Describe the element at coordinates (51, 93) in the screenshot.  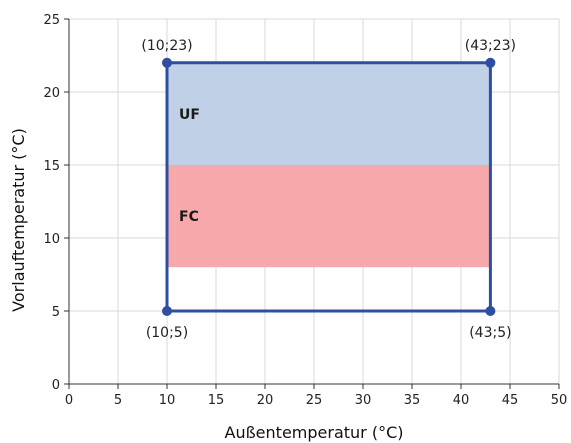
I see `y-tick-label: 20` at that location.